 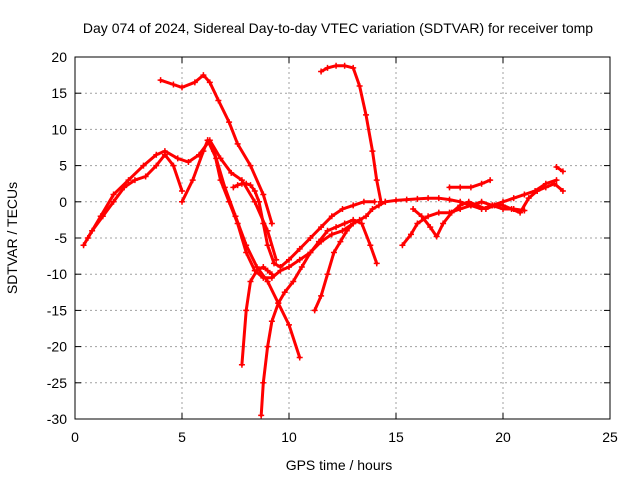 I want to click on series-sat-m, so click(x=488, y=210).